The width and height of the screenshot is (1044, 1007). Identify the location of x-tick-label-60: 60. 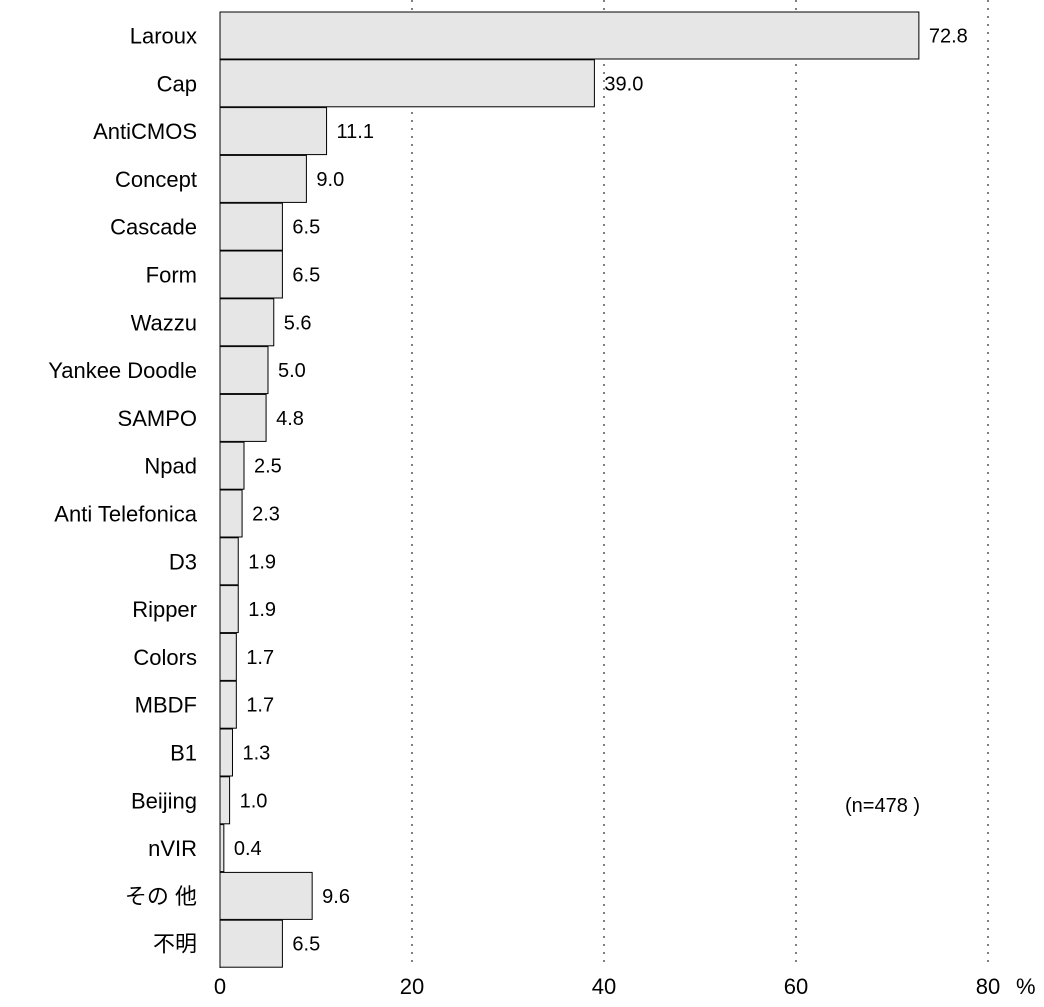
(796, 986).